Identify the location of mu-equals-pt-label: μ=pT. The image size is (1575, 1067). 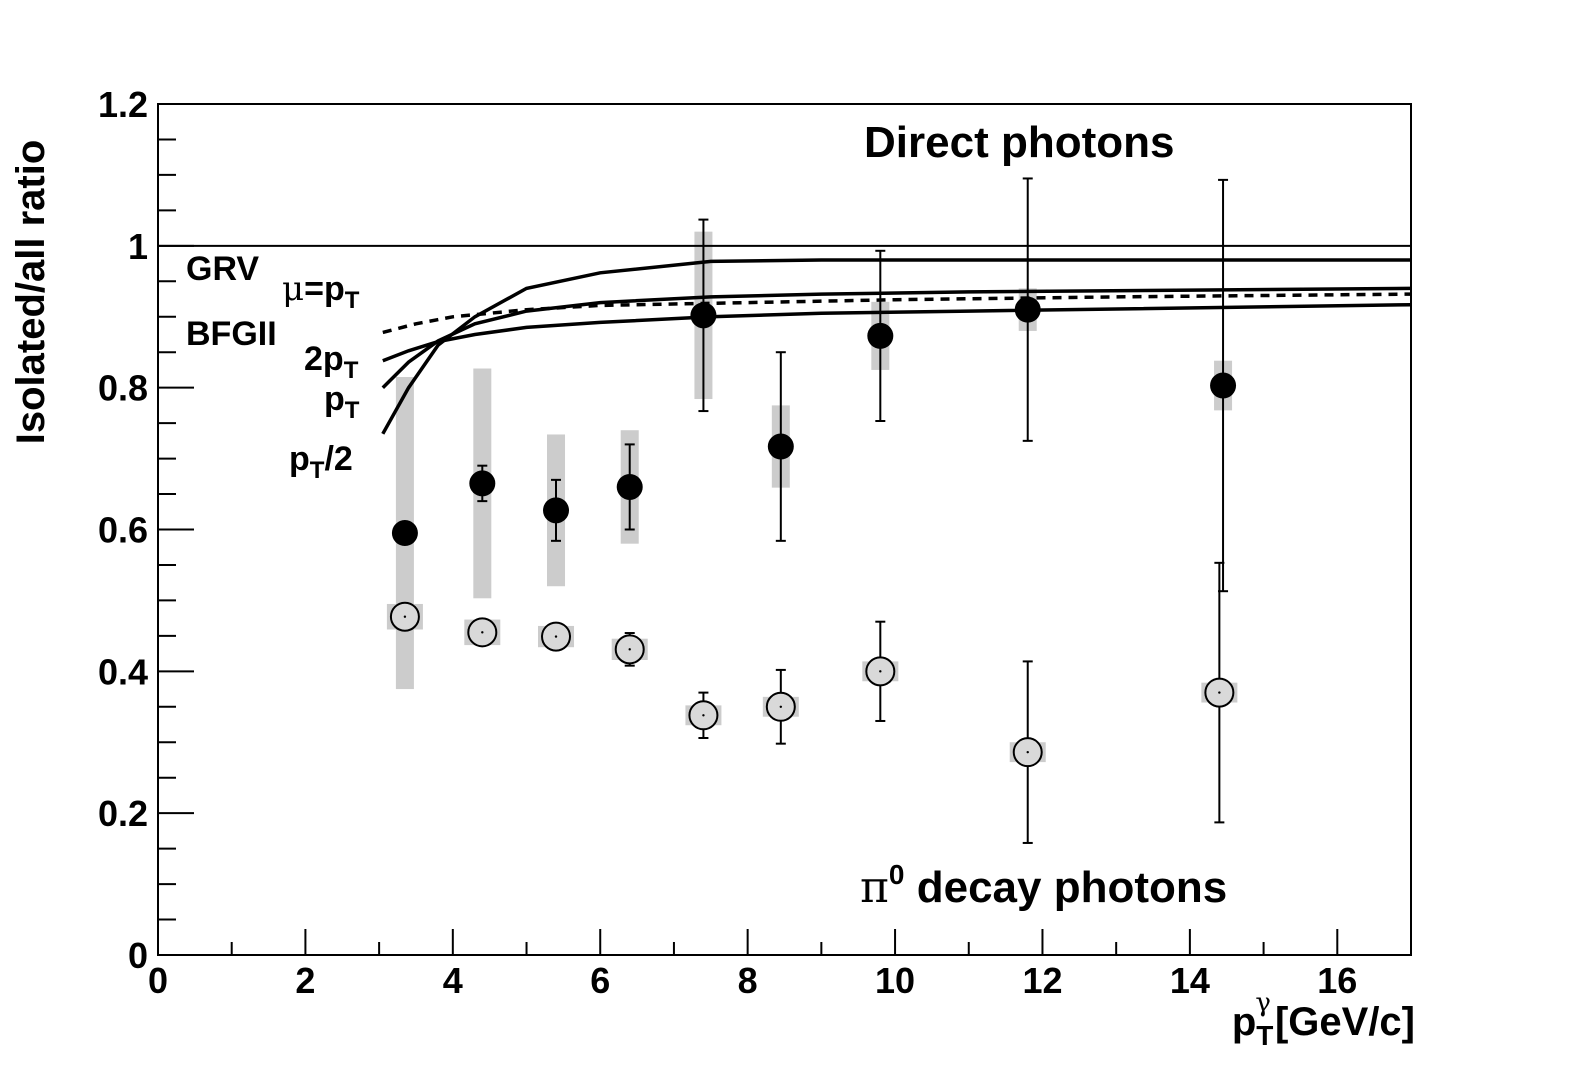
(321, 291).